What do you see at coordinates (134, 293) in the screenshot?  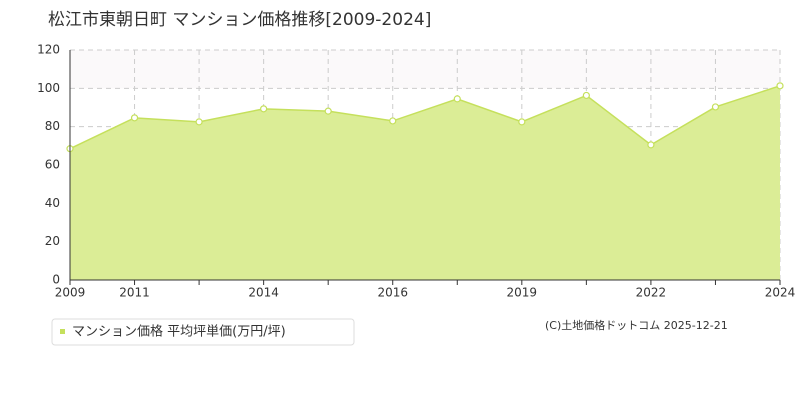 I see `x-tick-label: 2011` at bounding box center [134, 293].